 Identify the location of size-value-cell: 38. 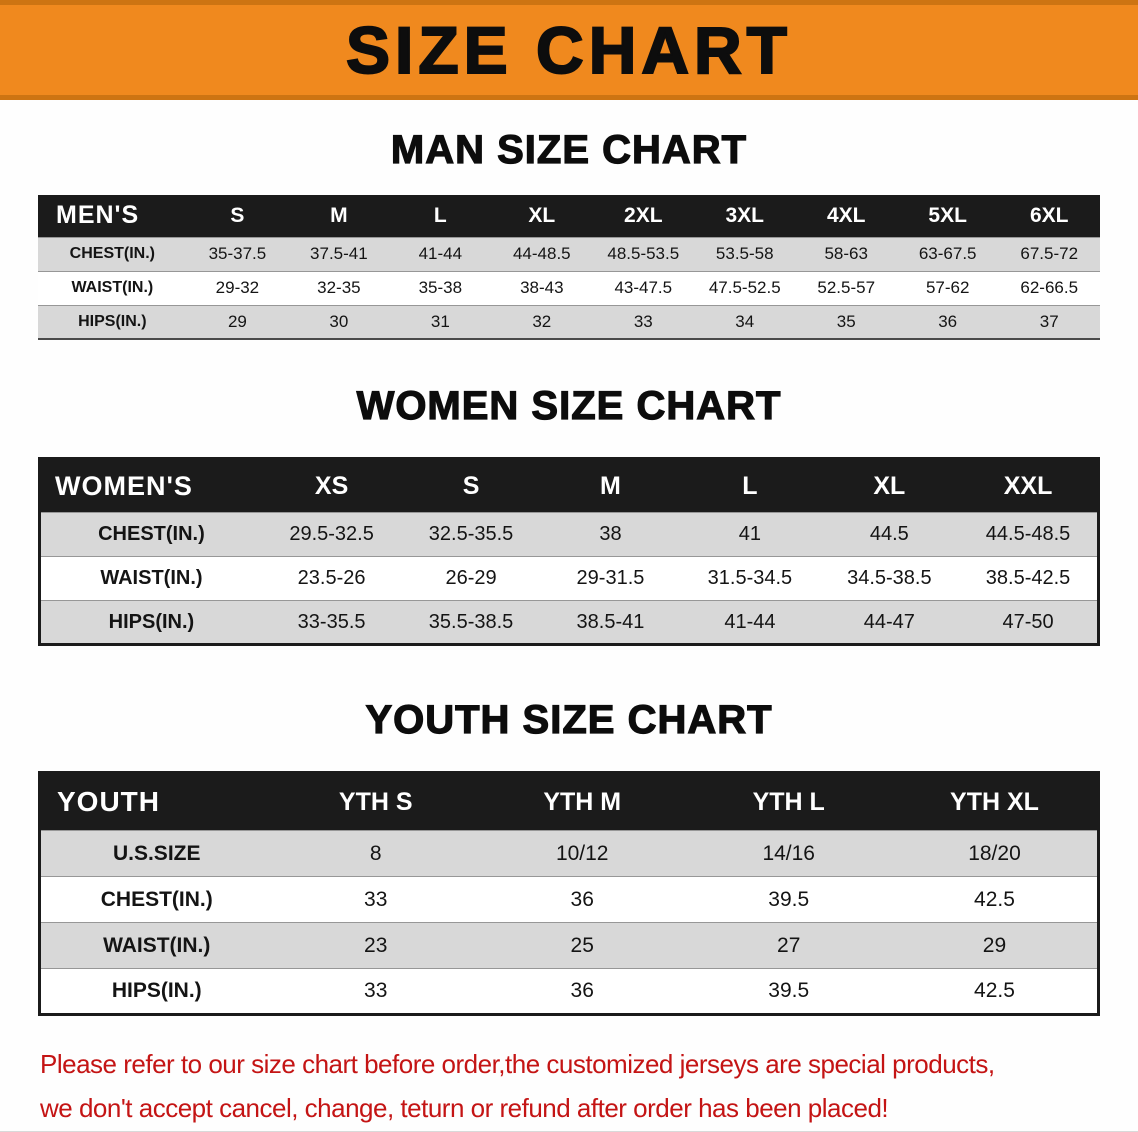
(610, 534).